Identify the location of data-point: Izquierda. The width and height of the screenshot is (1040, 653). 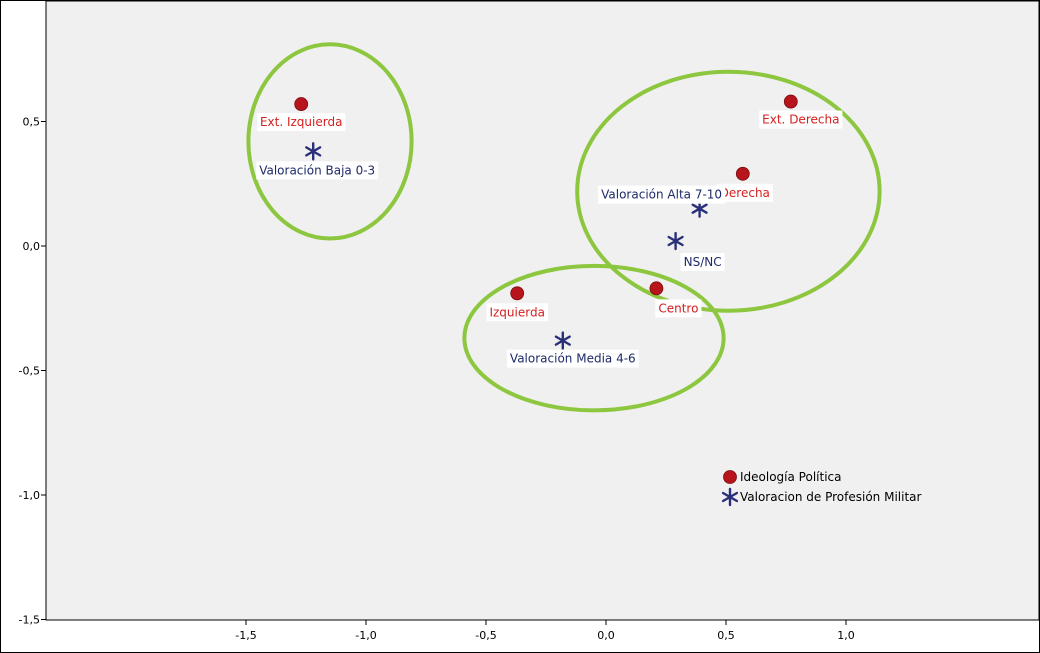
(517, 304).